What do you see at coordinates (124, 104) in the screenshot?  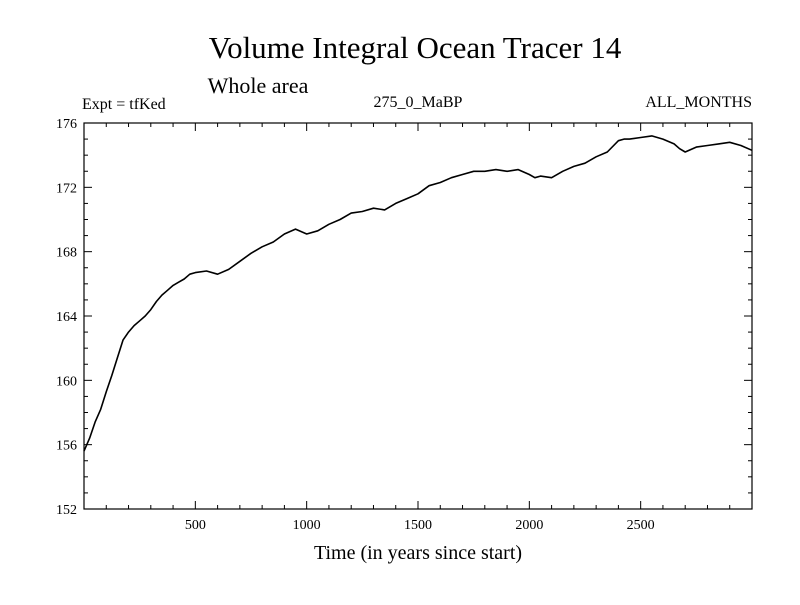 I see `expt-annotation: Expt = tfKed` at bounding box center [124, 104].